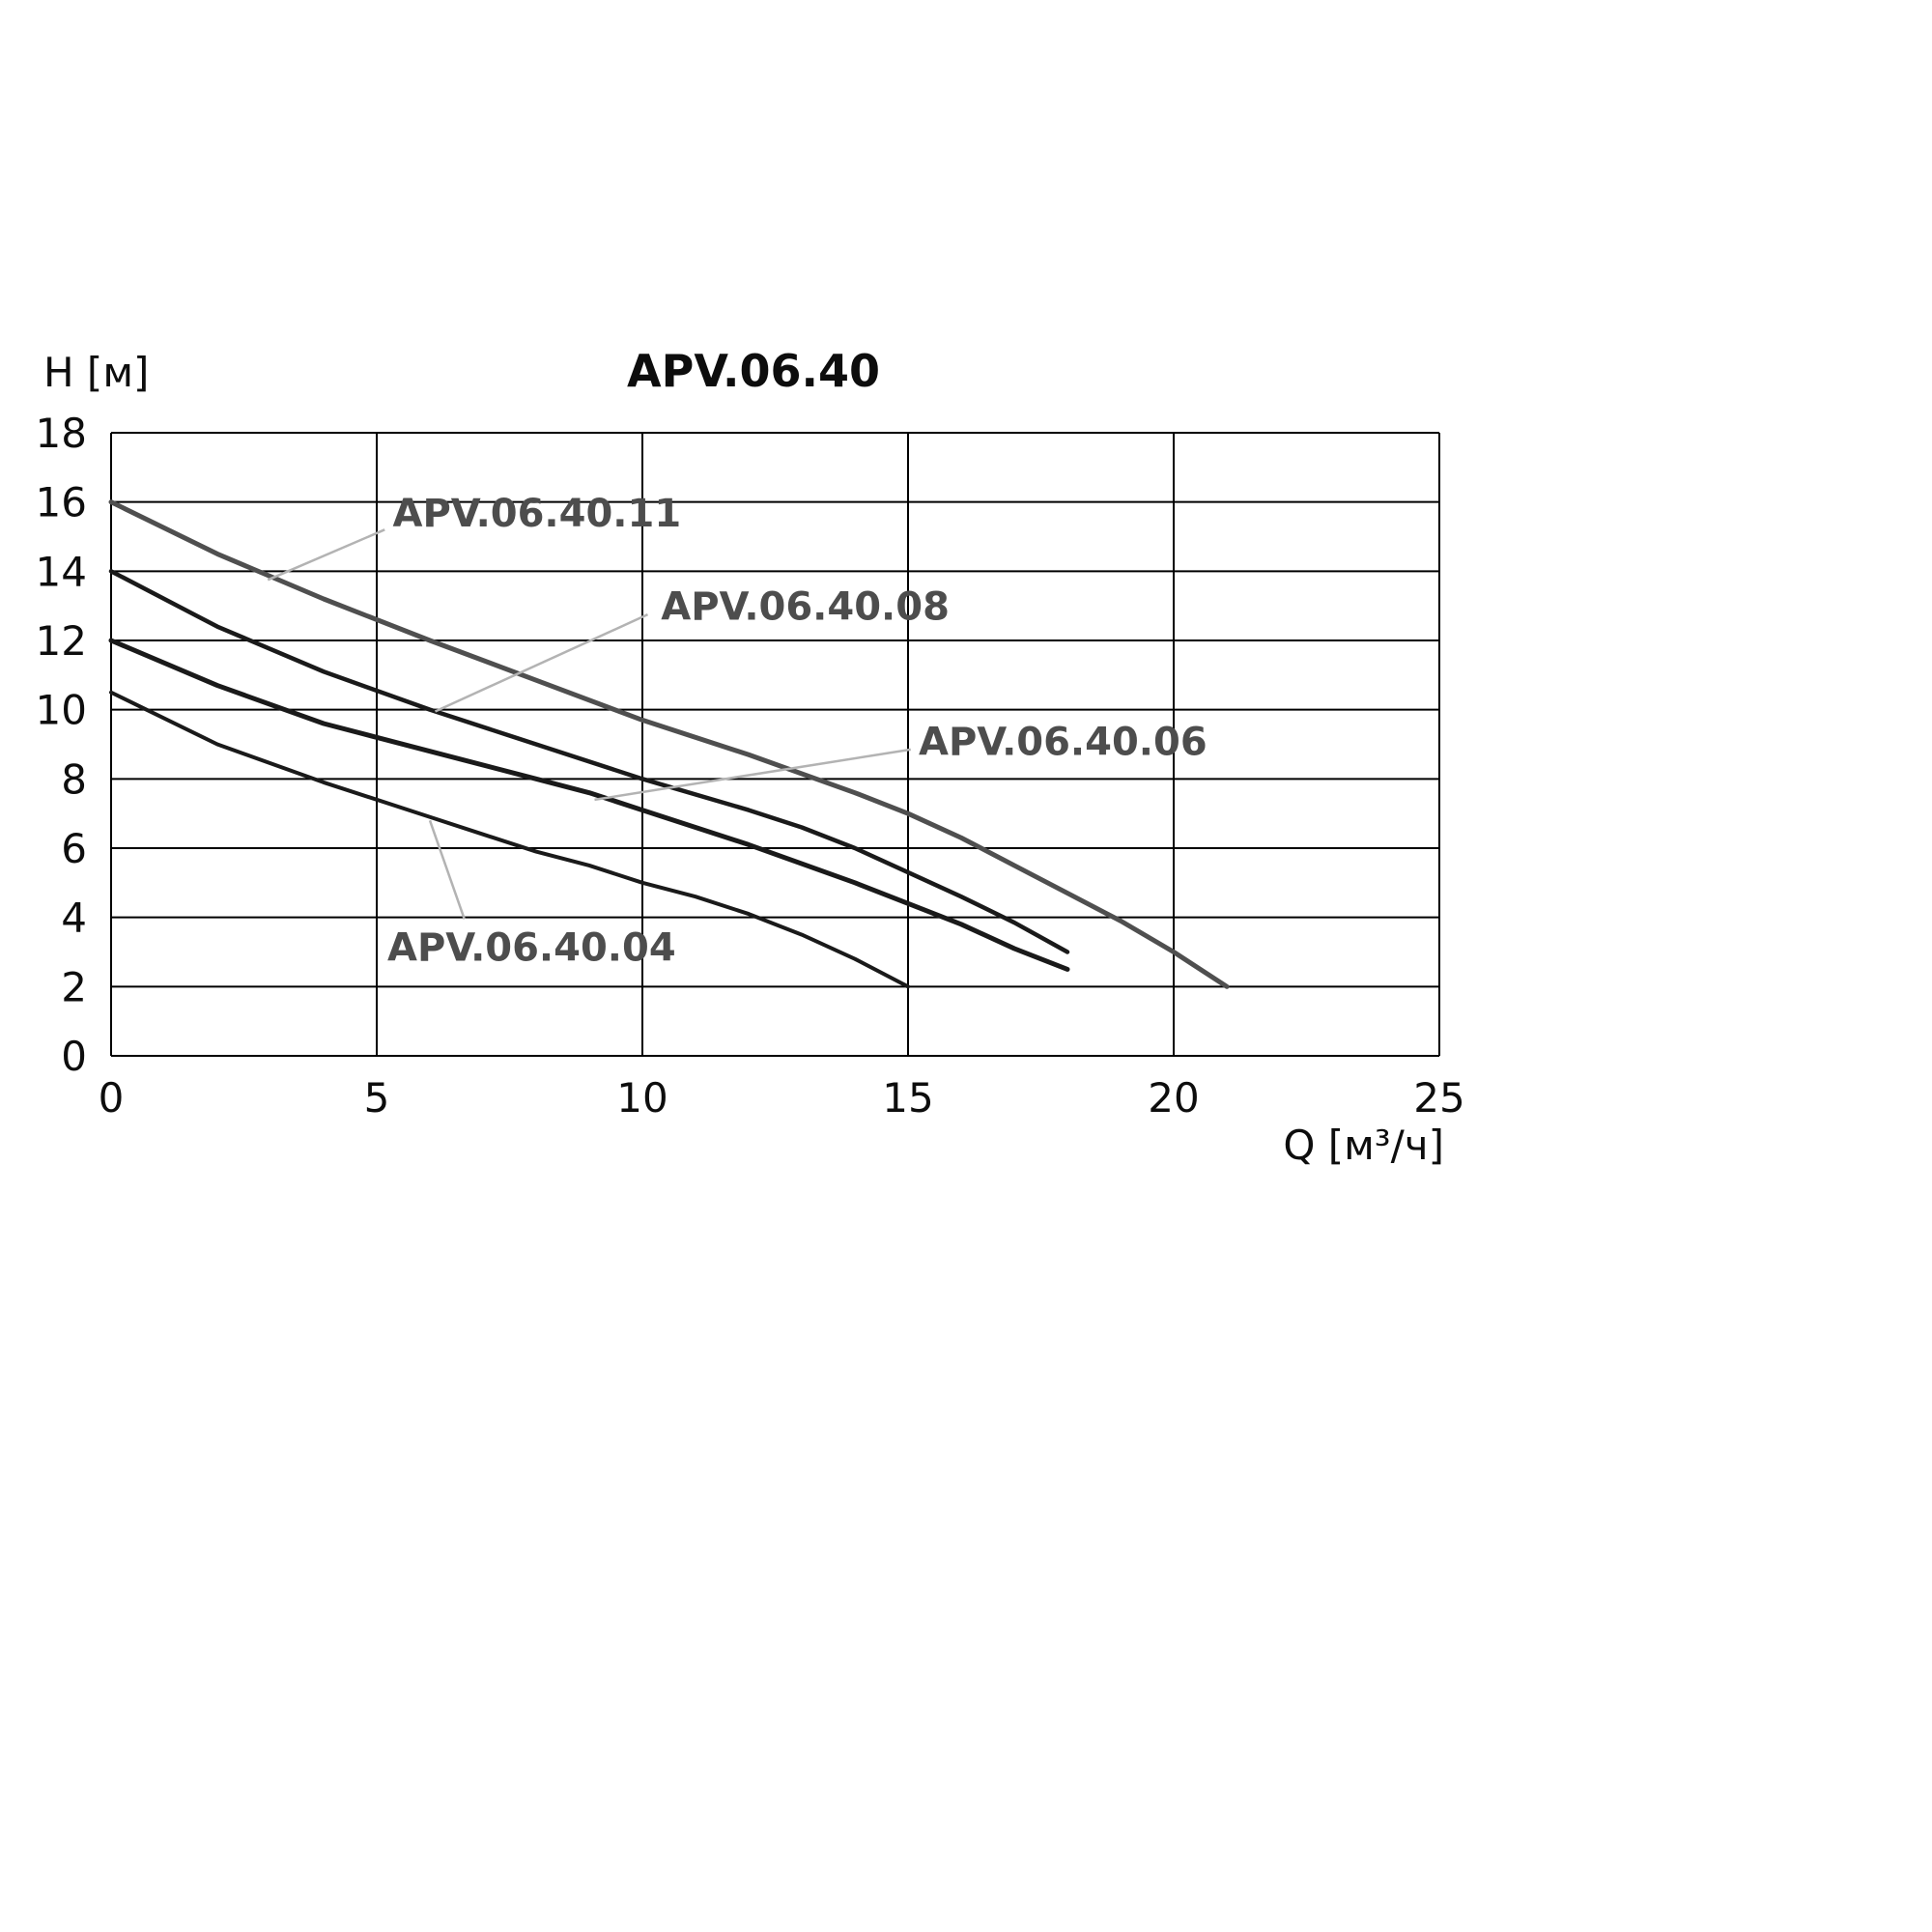 The width and height of the screenshot is (1932, 1932). What do you see at coordinates (74, 779) in the screenshot?
I see `y-tick-label: 8` at bounding box center [74, 779].